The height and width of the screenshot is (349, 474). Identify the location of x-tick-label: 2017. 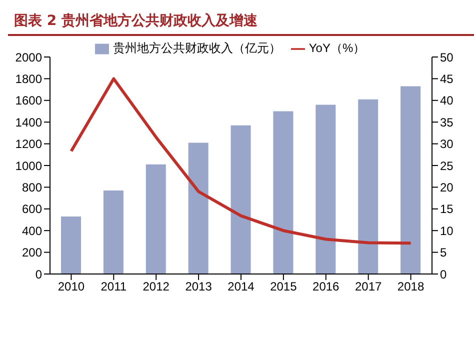
(368, 287).